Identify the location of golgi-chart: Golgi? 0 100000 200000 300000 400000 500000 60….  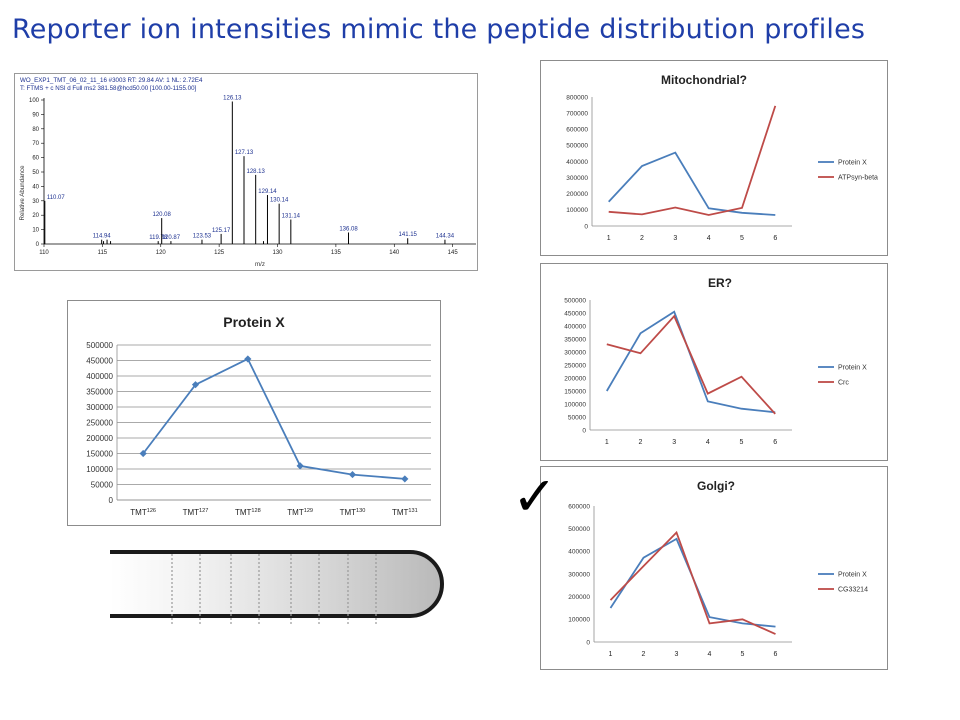
(714, 568).